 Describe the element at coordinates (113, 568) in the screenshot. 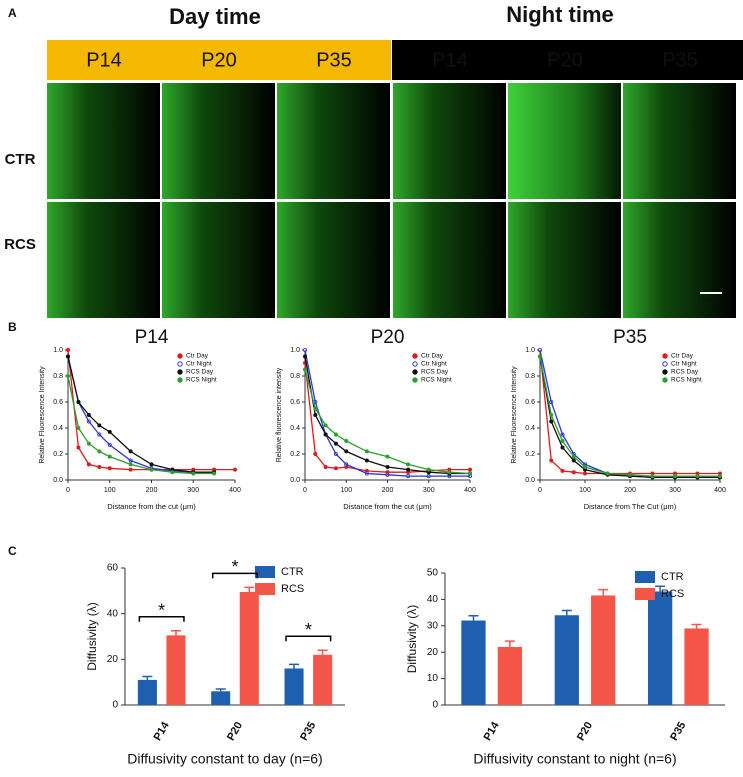

I see `y-tick-label: 60` at that location.